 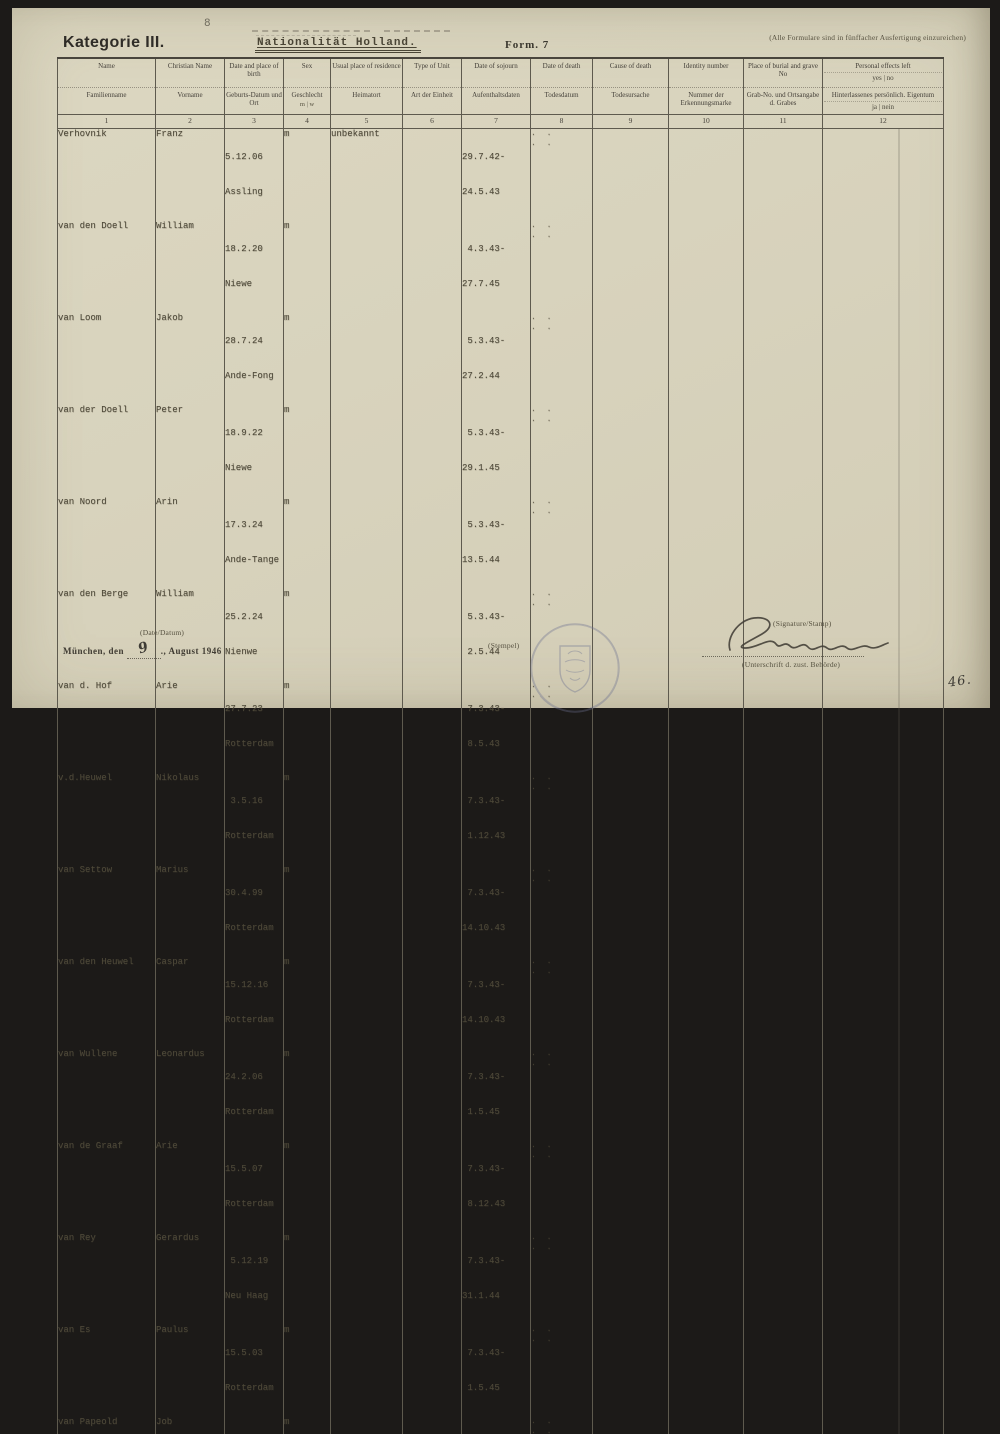 What do you see at coordinates (496, 1187) in the screenshot?
I see `cell-sojourn: 7.3.43- 8.12.43` at bounding box center [496, 1187].